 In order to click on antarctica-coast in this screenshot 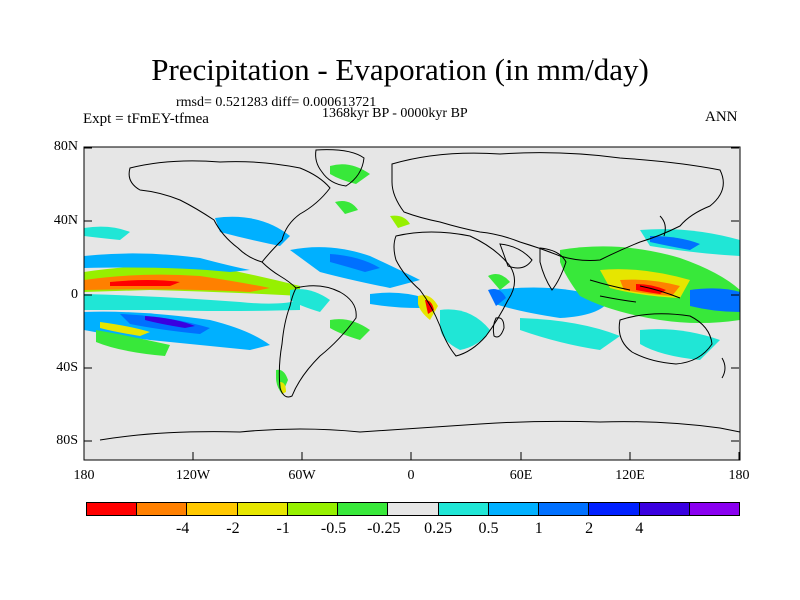, I will do `click(420, 430)`.